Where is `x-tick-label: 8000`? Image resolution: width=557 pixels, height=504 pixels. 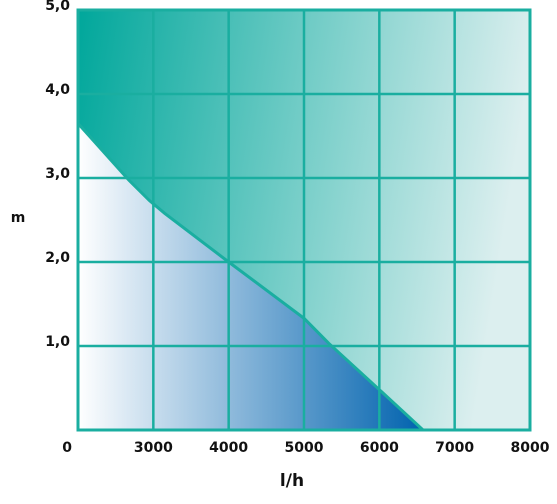
x-tick-label: 8000 is located at coordinates (530, 448).